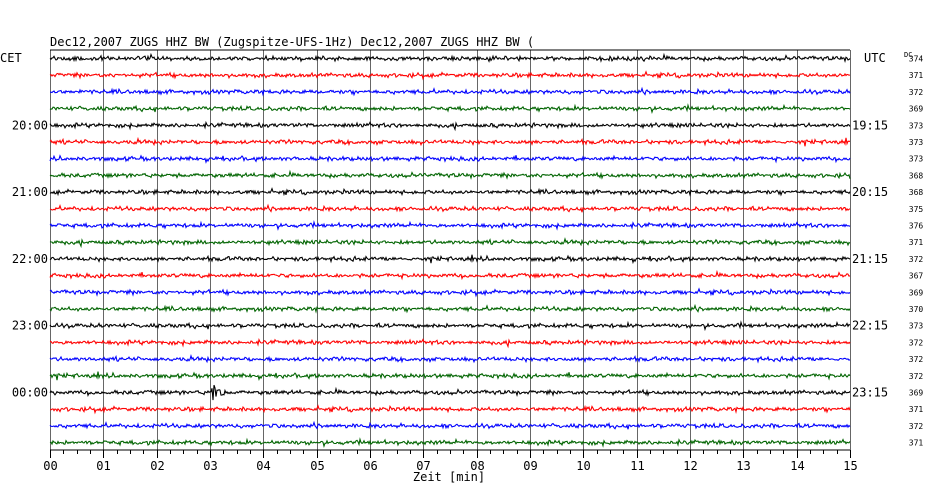  I want to click on x-tick-label: 10, so click(583, 466).